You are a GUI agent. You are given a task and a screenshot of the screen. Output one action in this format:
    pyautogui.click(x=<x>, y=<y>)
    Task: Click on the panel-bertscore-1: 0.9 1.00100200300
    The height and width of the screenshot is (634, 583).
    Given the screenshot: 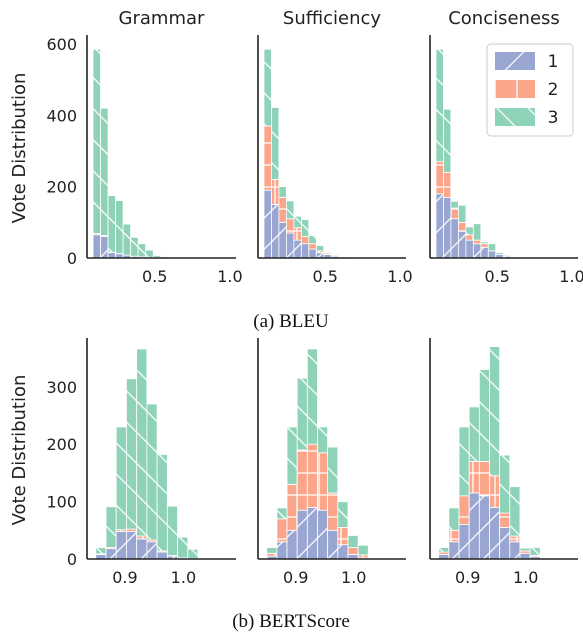 What is the action you would take?
    pyautogui.click(x=141, y=462)
    